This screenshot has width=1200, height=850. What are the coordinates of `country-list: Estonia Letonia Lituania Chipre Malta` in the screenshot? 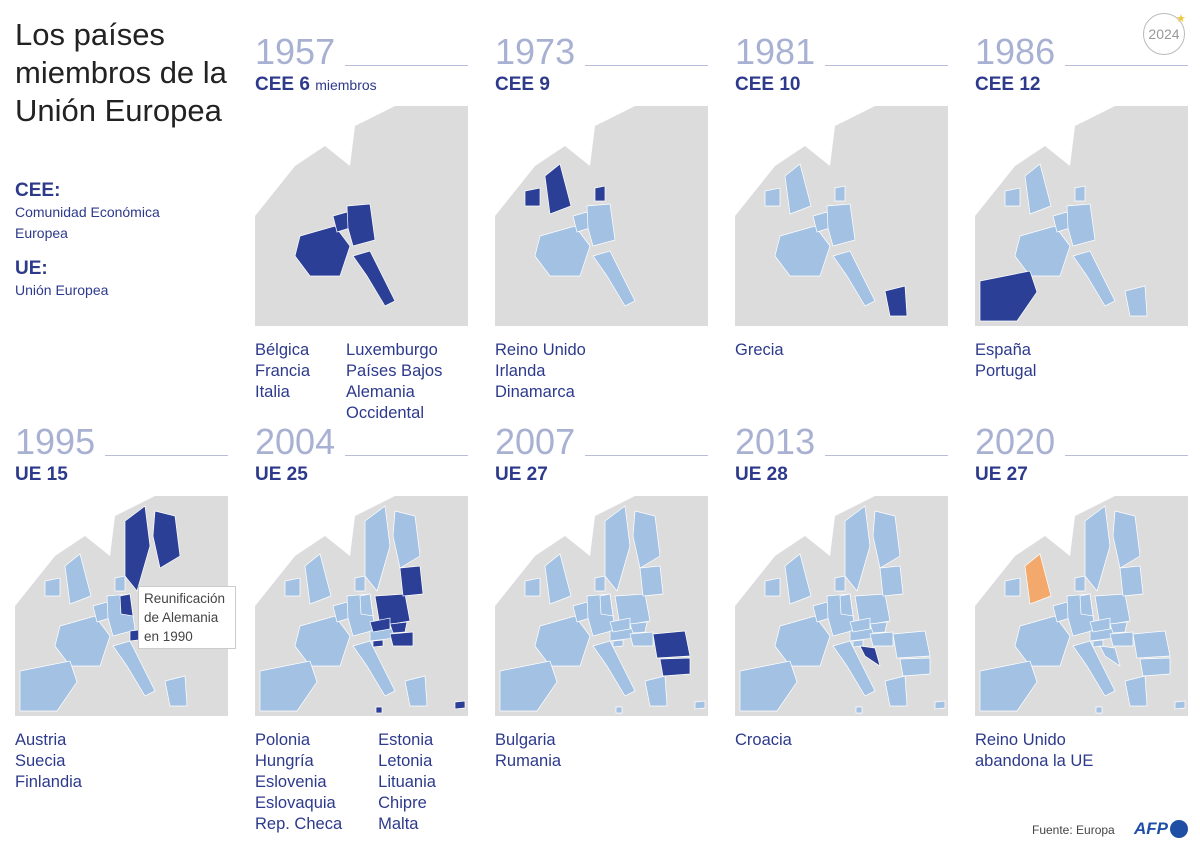 It's located at (407, 782).